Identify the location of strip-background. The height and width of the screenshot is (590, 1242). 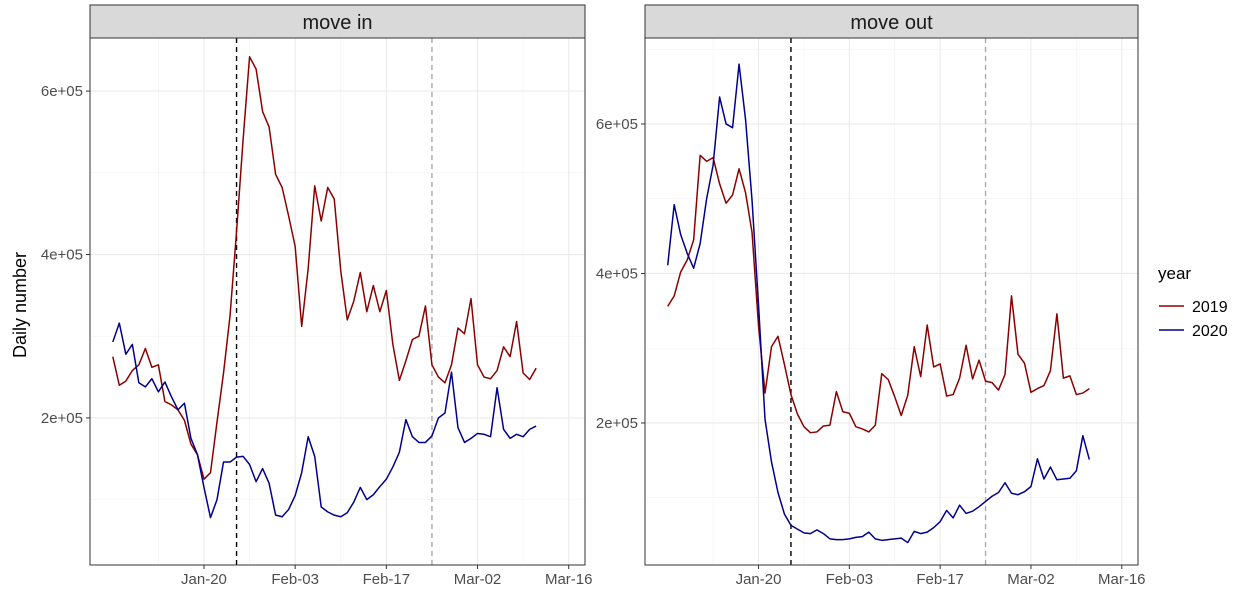
(337, 21).